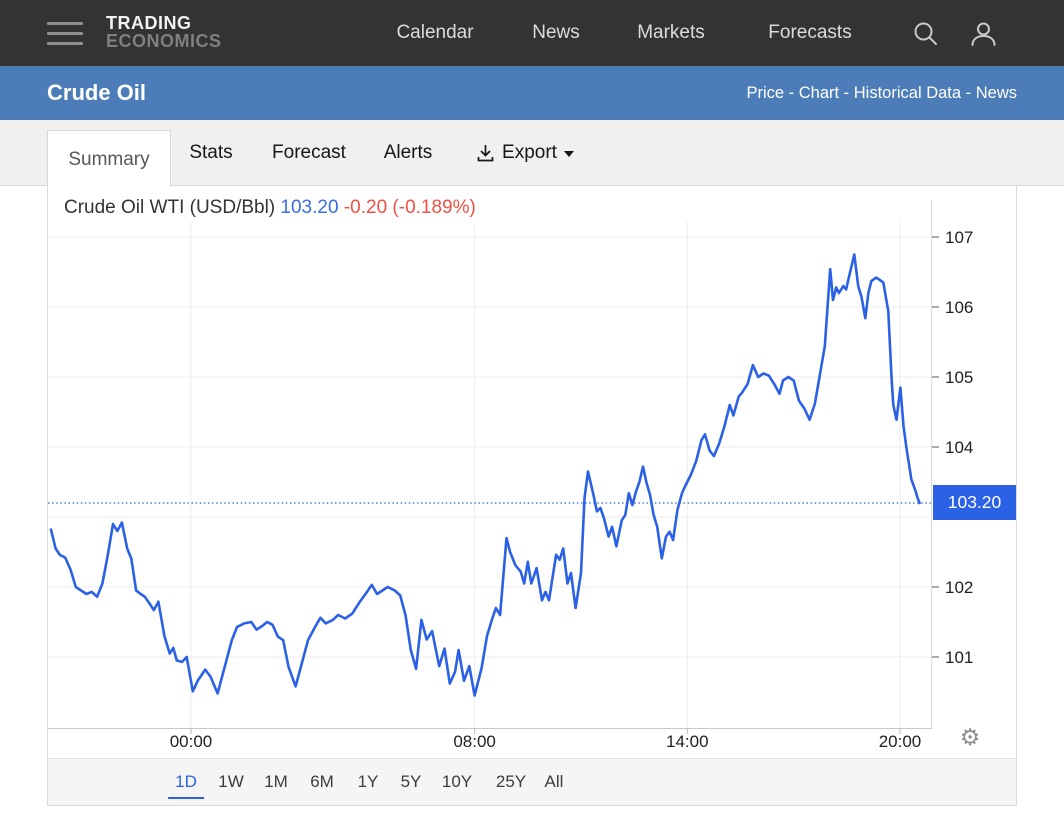 The height and width of the screenshot is (833, 1064). What do you see at coordinates (407, 207) in the screenshot?
I see `chart-price-change: -0.20 (-0.189%)` at bounding box center [407, 207].